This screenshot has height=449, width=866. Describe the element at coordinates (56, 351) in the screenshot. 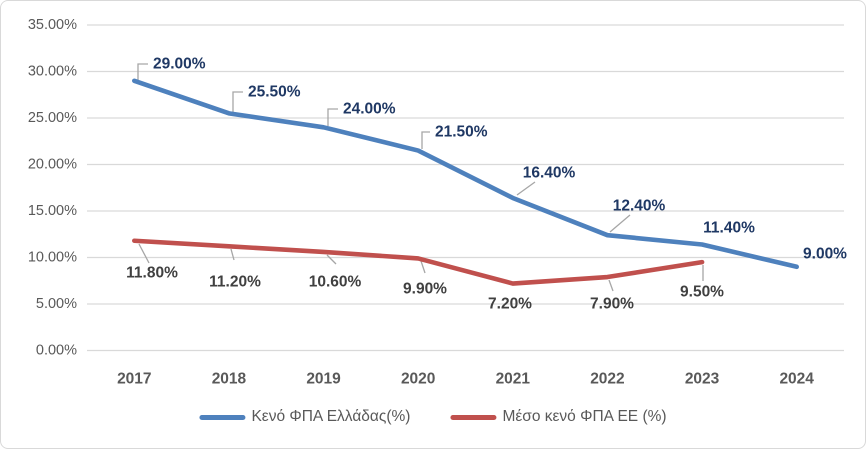

I see `y-axis-tick-label: 0.00%` at that location.